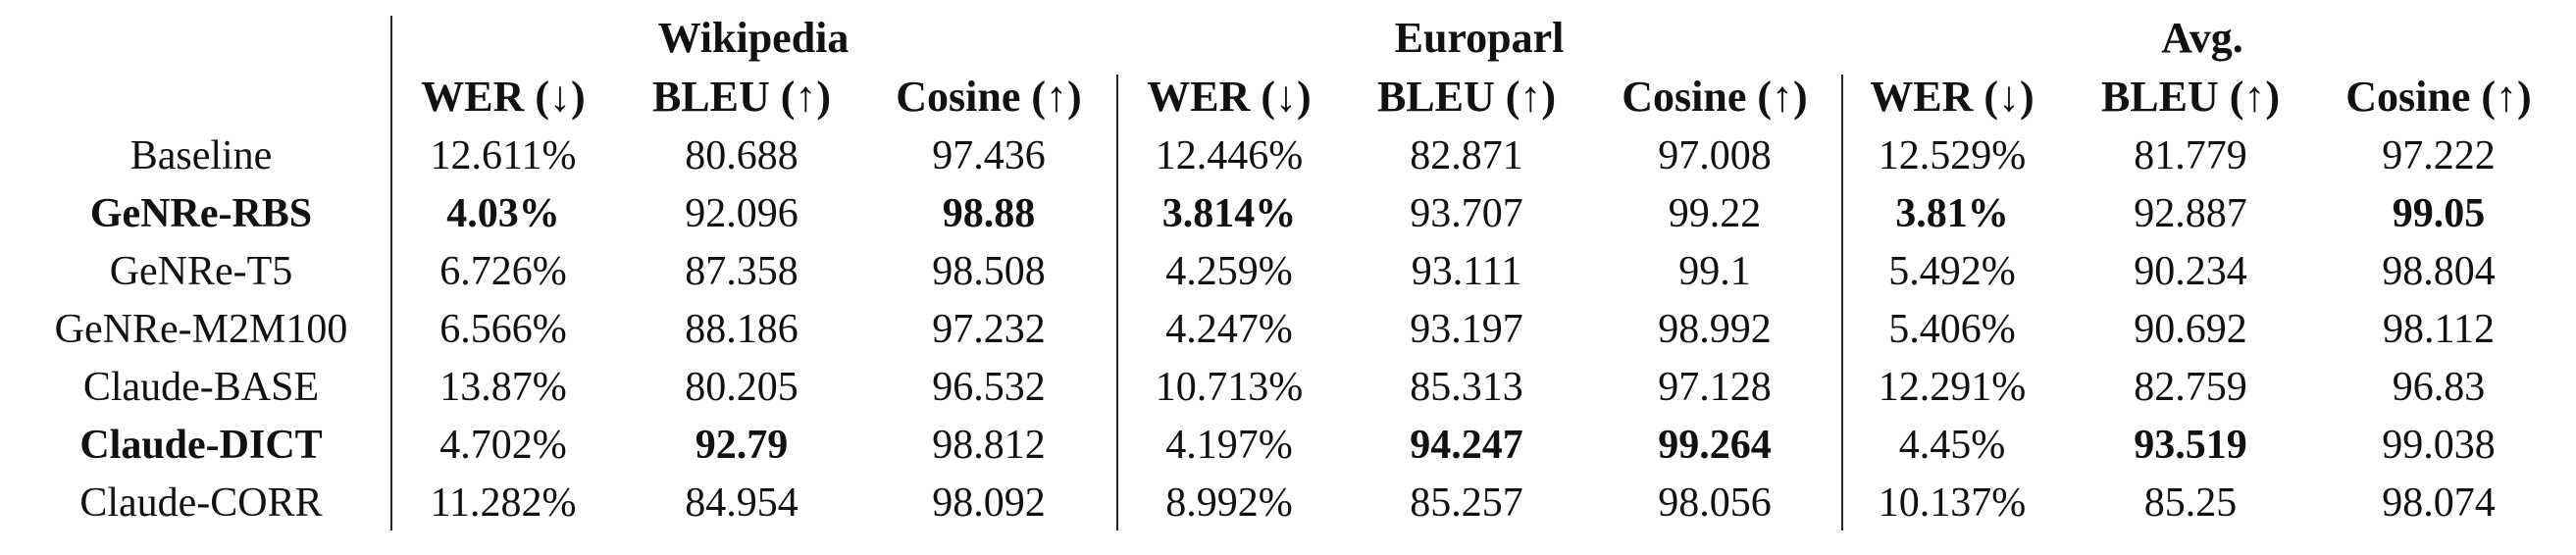 Image resolution: width=2576 pixels, height=555 pixels. I want to click on cell-wikipedia-bleu: 84.954, so click(742, 503).